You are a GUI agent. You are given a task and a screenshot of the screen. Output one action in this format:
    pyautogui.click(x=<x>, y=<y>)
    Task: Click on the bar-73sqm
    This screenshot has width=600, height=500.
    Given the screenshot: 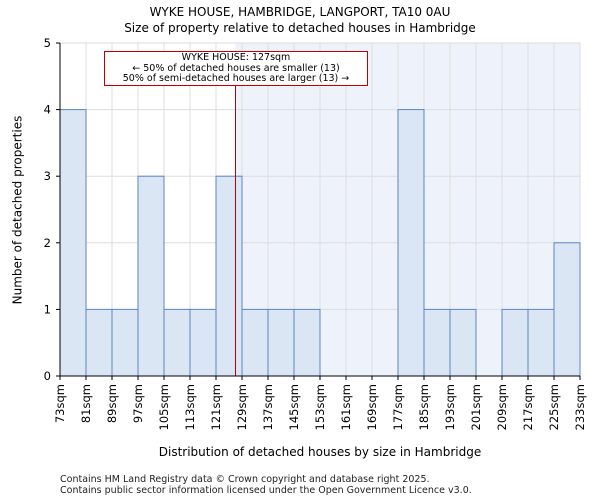 What is the action you would take?
    pyautogui.click(x=73, y=243)
    